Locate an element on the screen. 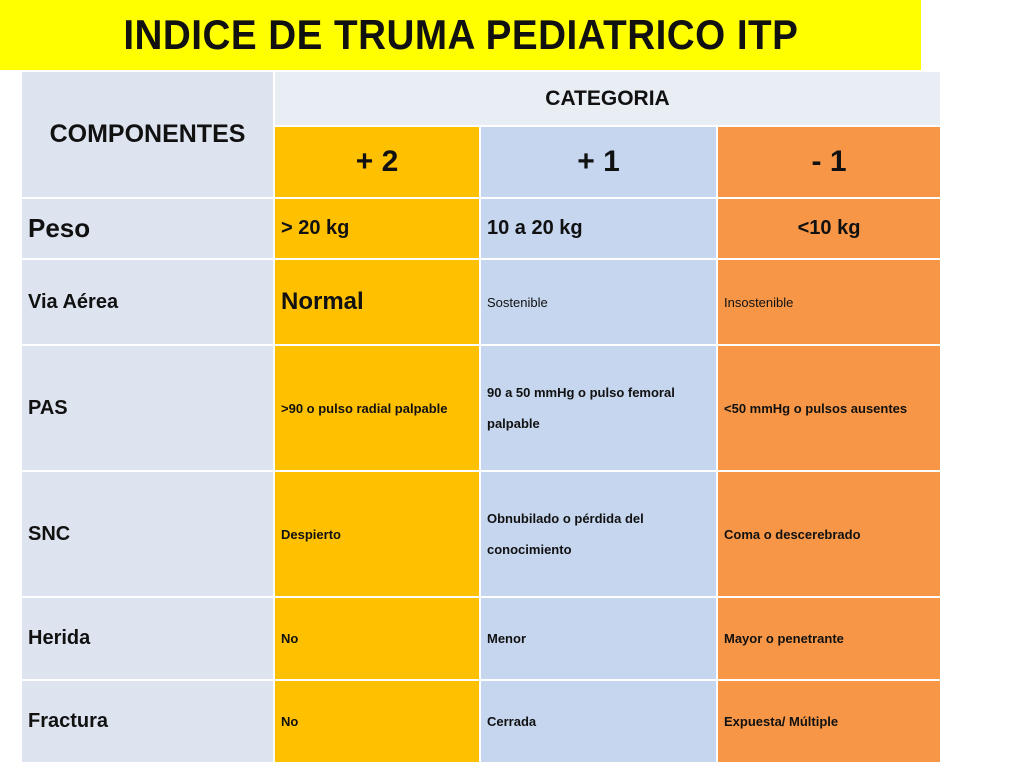 The width and height of the screenshot is (1024, 768). row-label-herida: Herida is located at coordinates (147, 638).